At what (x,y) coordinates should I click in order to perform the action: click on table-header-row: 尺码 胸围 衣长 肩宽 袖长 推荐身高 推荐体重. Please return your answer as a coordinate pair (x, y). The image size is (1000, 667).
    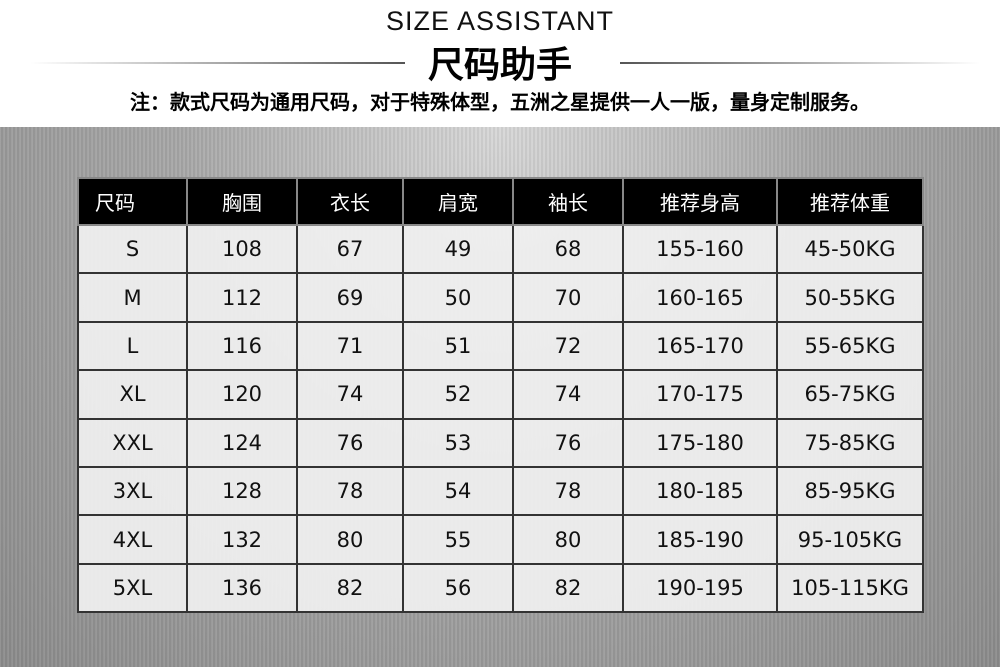
    Looking at the image, I should click on (500, 201).